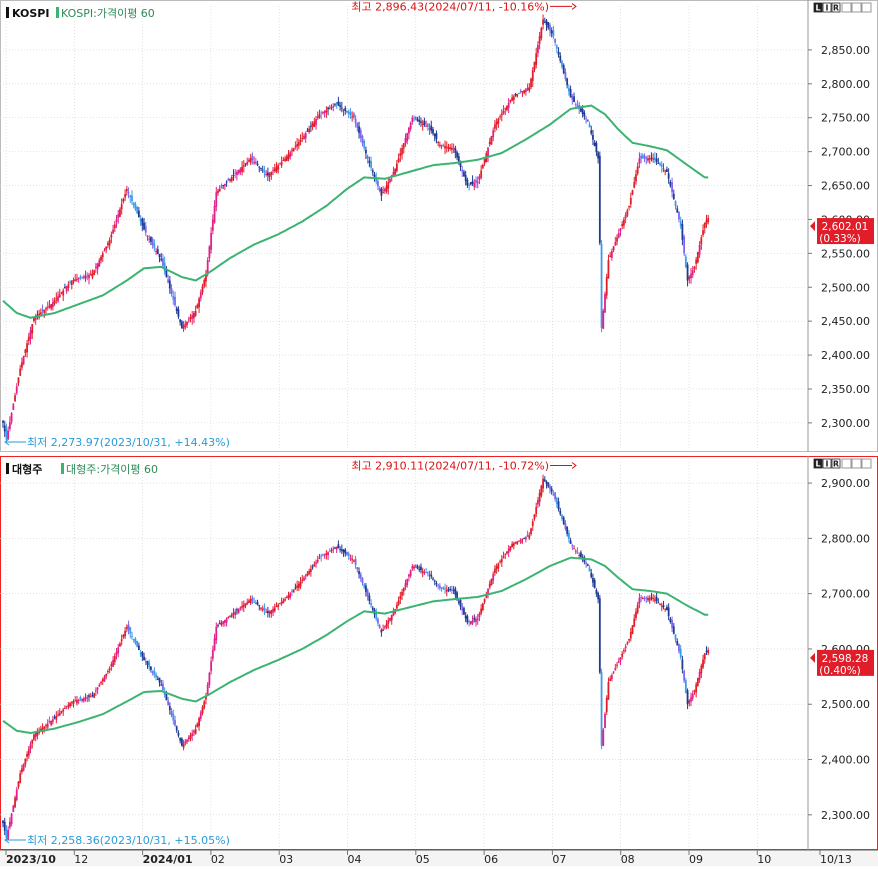  I want to click on y-tick-label: 2,500.00, so click(845, 704).